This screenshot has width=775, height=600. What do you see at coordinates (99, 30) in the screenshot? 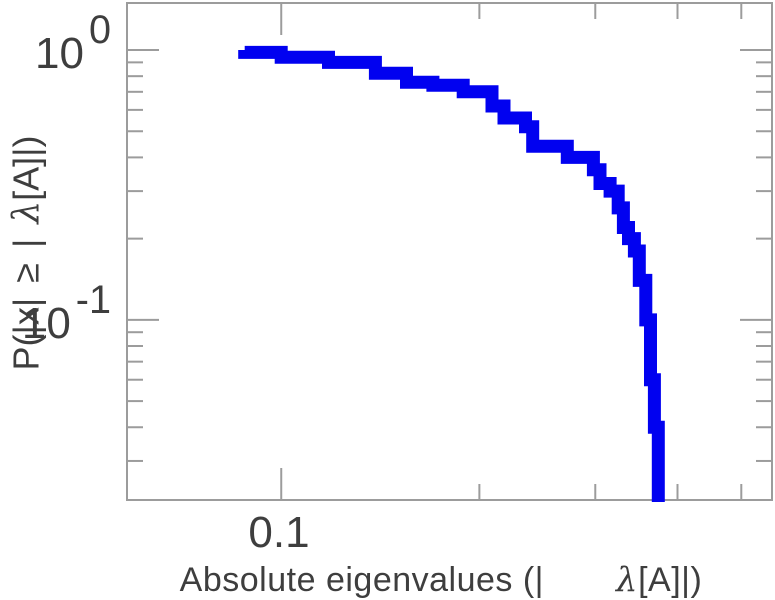
I see `y-tick-exponent: 0` at bounding box center [99, 30].